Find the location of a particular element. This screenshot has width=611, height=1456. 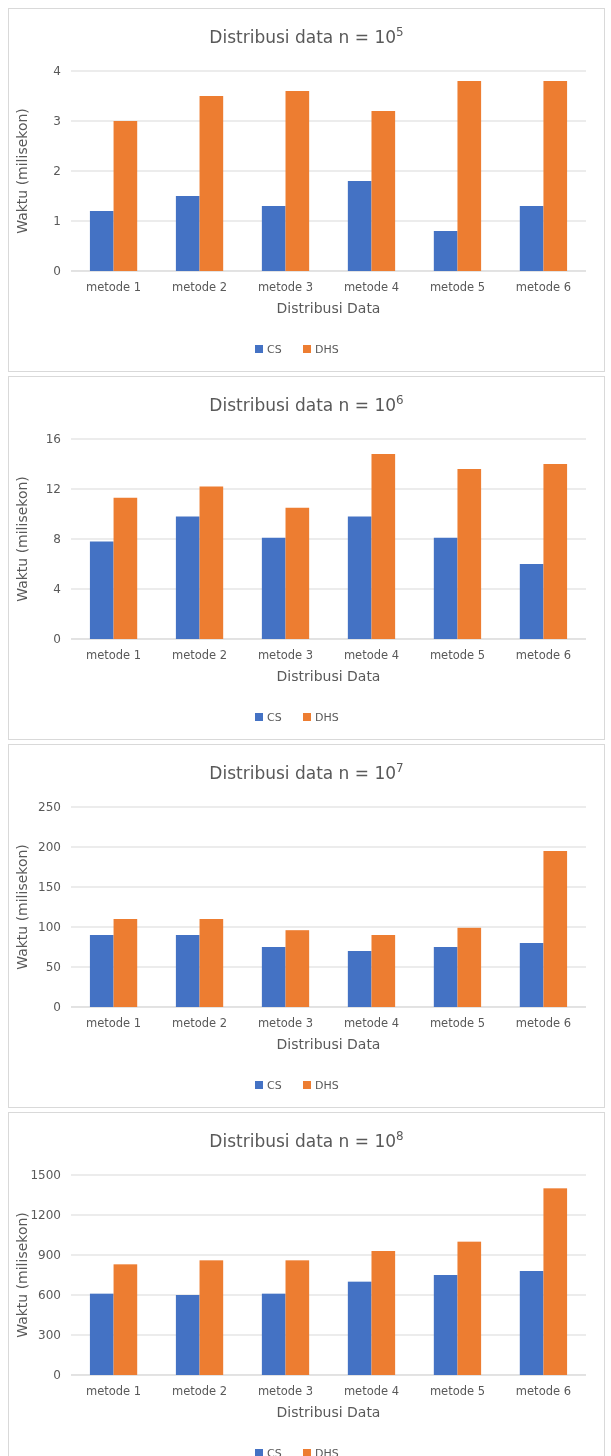

y-tick-label: 50 is located at coordinates (53, 967).